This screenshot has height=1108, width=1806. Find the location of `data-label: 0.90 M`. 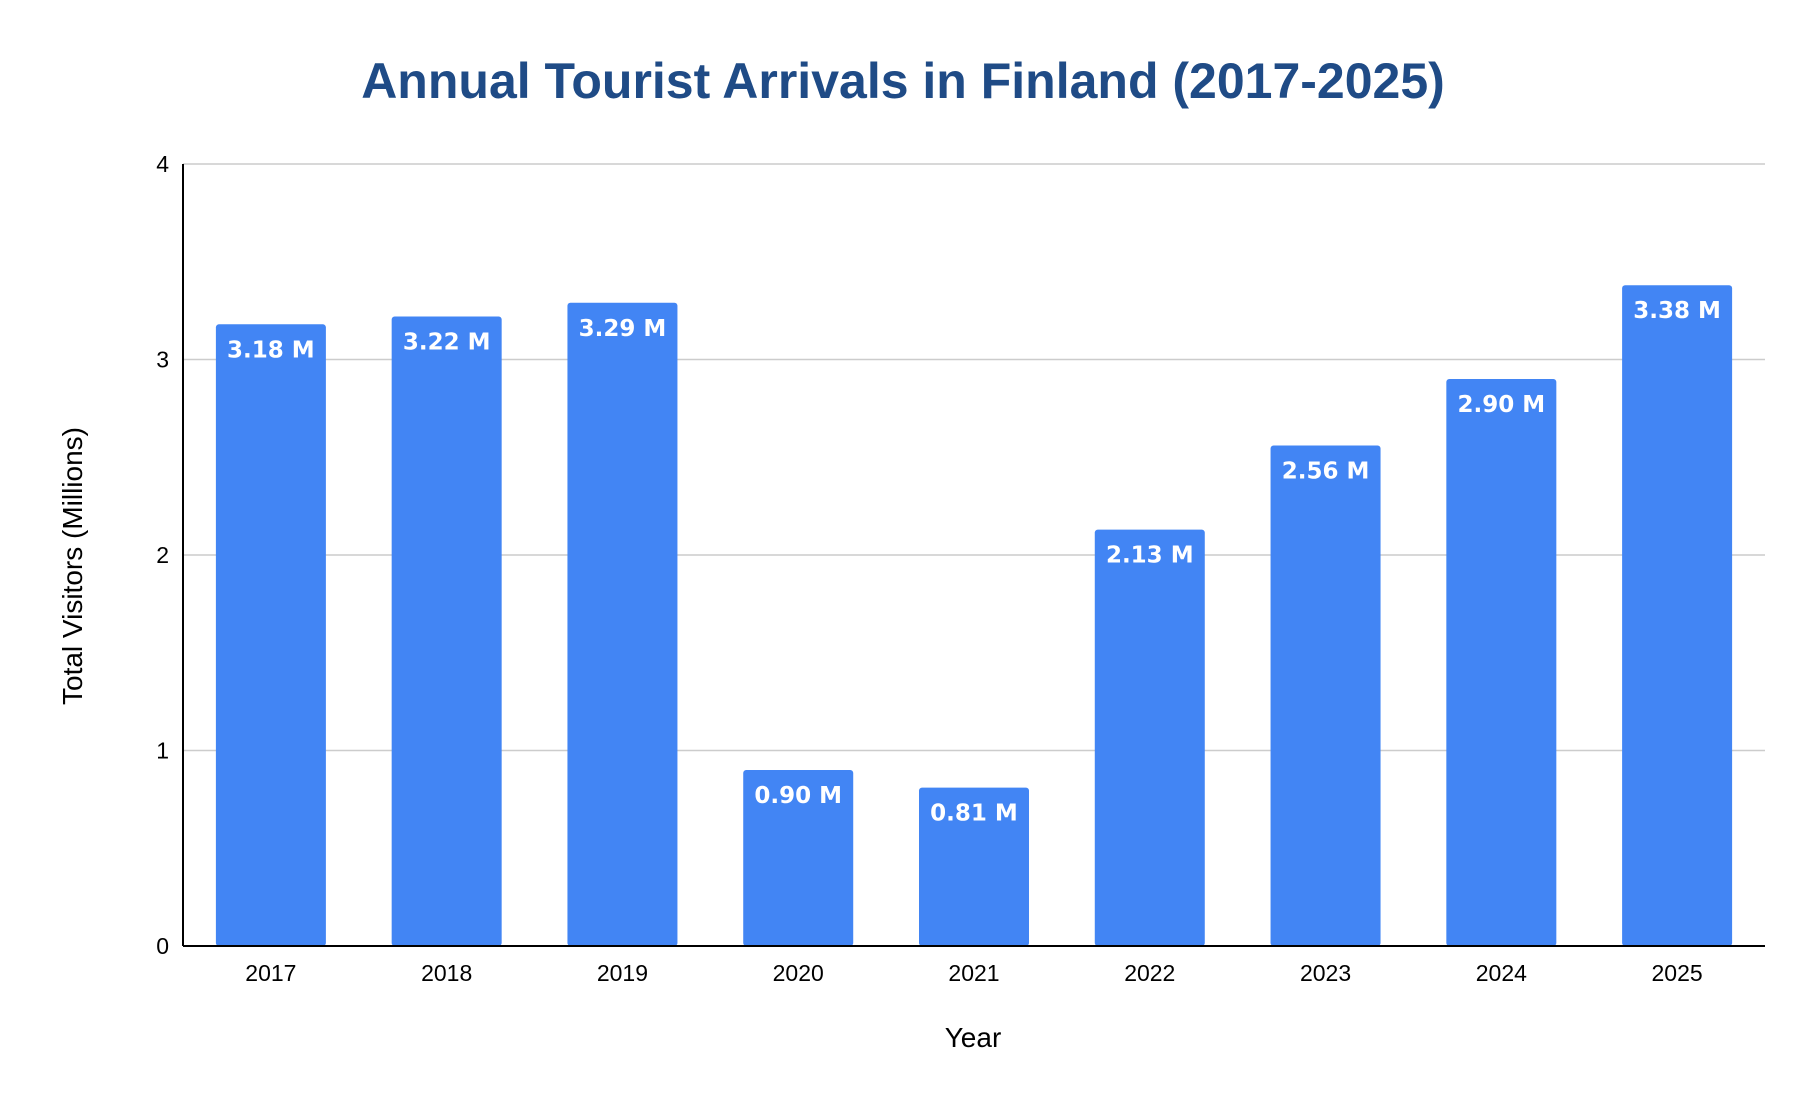

data-label: 0.90 M is located at coordinates (798, 796).